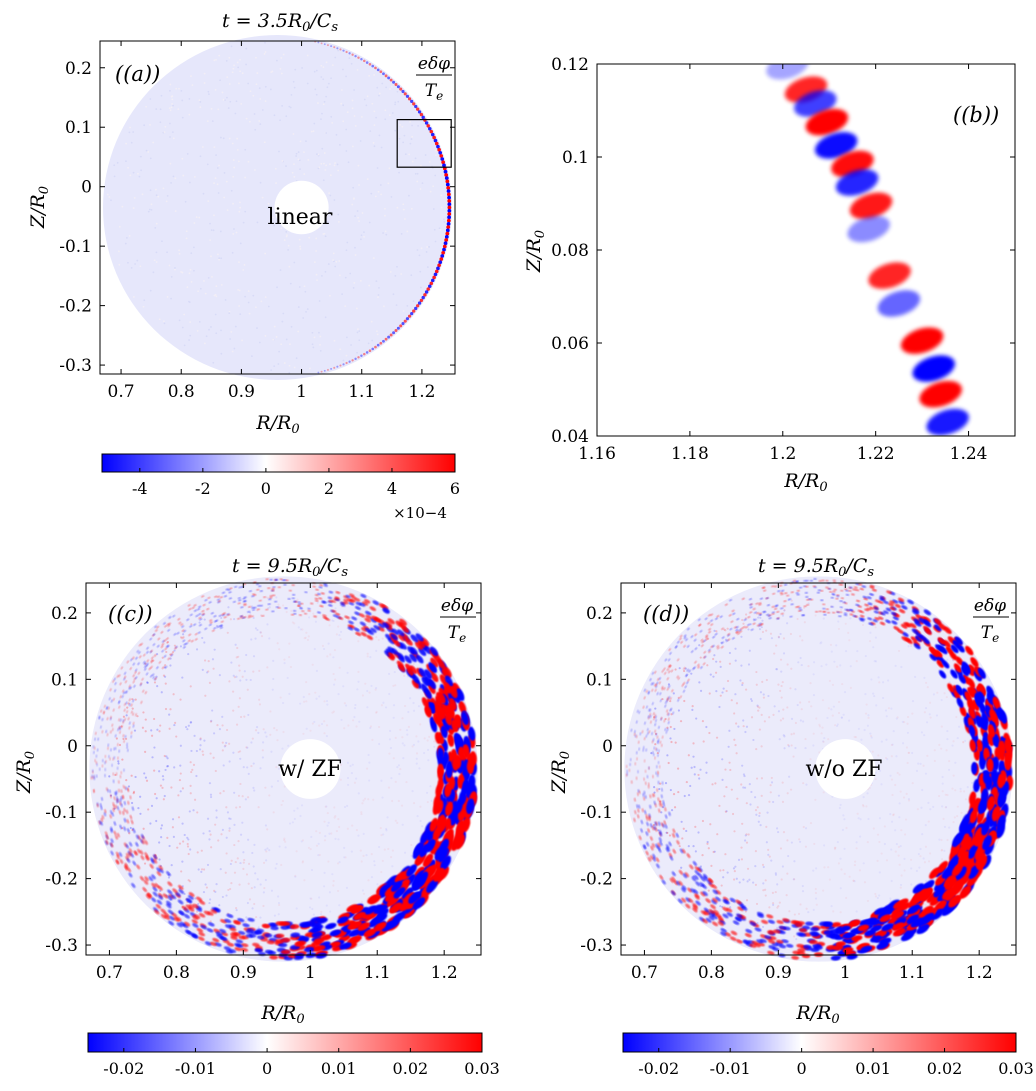  Describe the element at coordinates (392, 488) in the screenshot. I see `colorbar-tick-label: 4` at that location.